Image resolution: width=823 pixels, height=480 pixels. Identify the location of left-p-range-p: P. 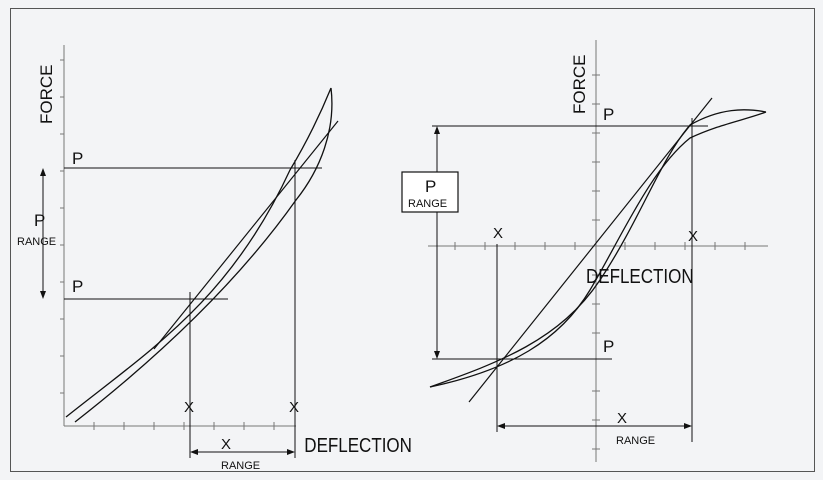
(39, 220).